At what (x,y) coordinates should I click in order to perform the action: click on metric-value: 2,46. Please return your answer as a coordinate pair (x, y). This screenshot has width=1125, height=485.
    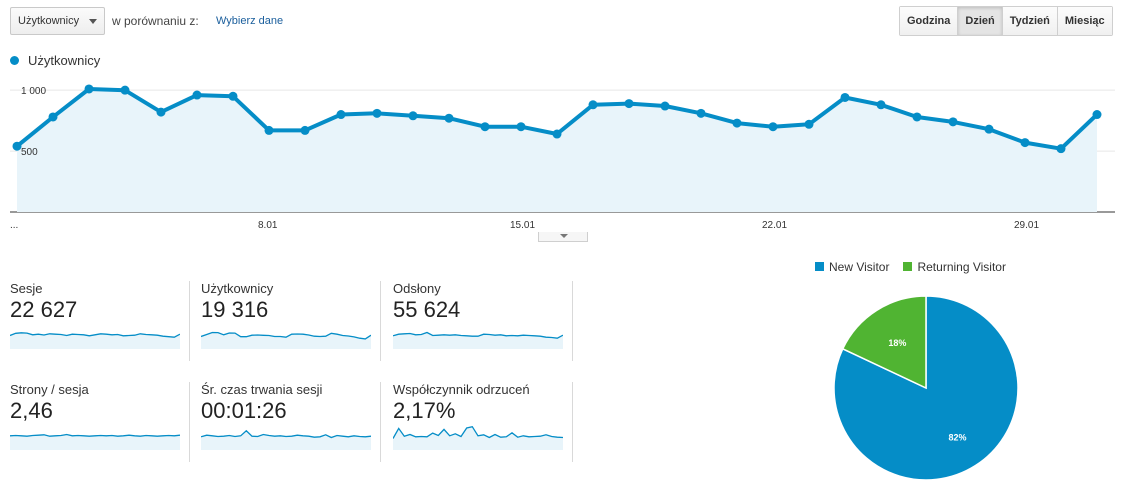
    Looking at the image, I should click on (31, 410).